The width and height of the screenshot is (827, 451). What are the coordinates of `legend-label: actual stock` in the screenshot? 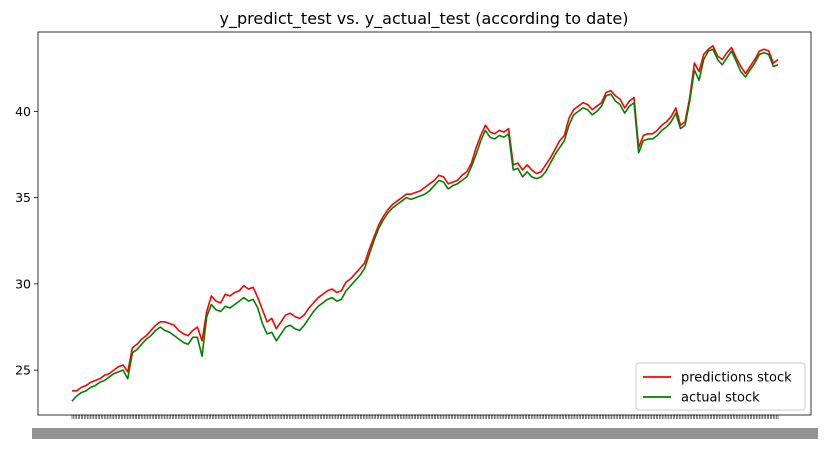 It's located at (720, 398).